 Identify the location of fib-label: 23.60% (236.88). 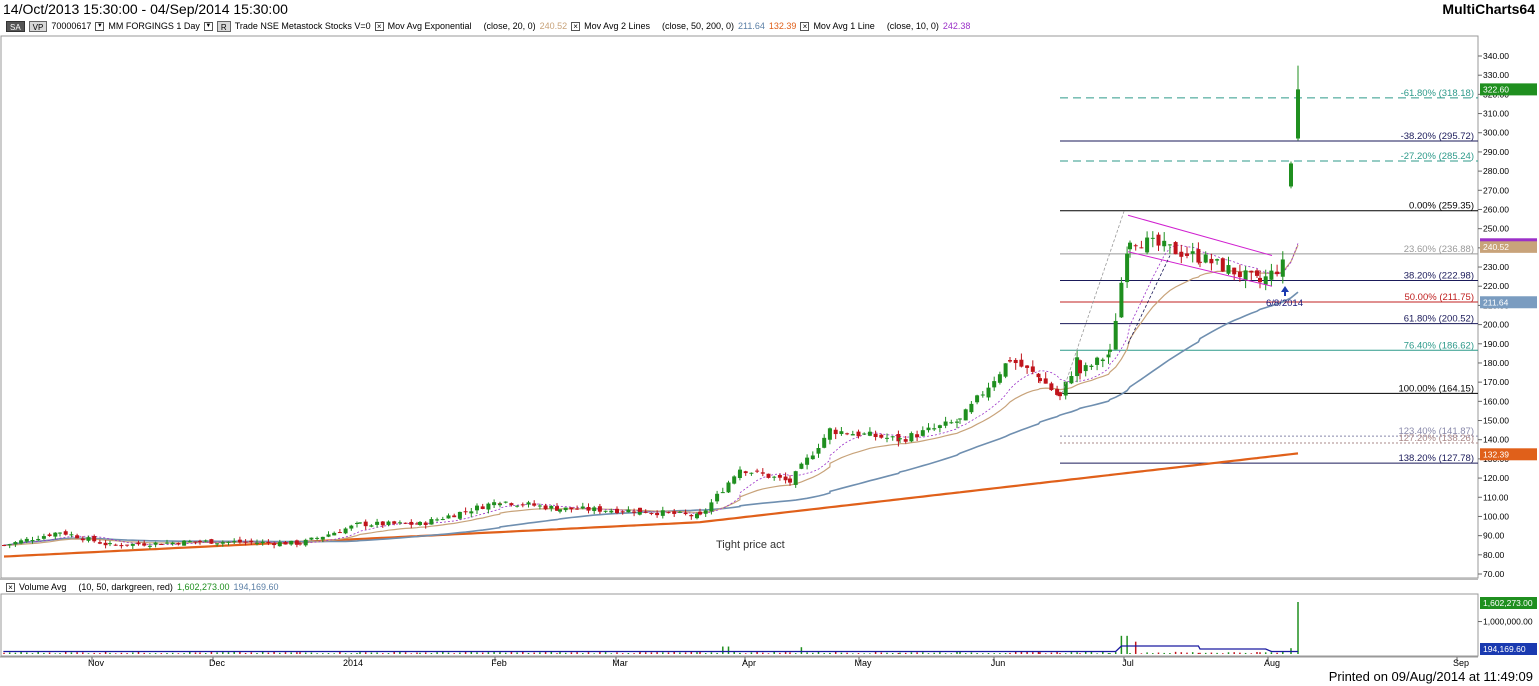
(1439, 249).